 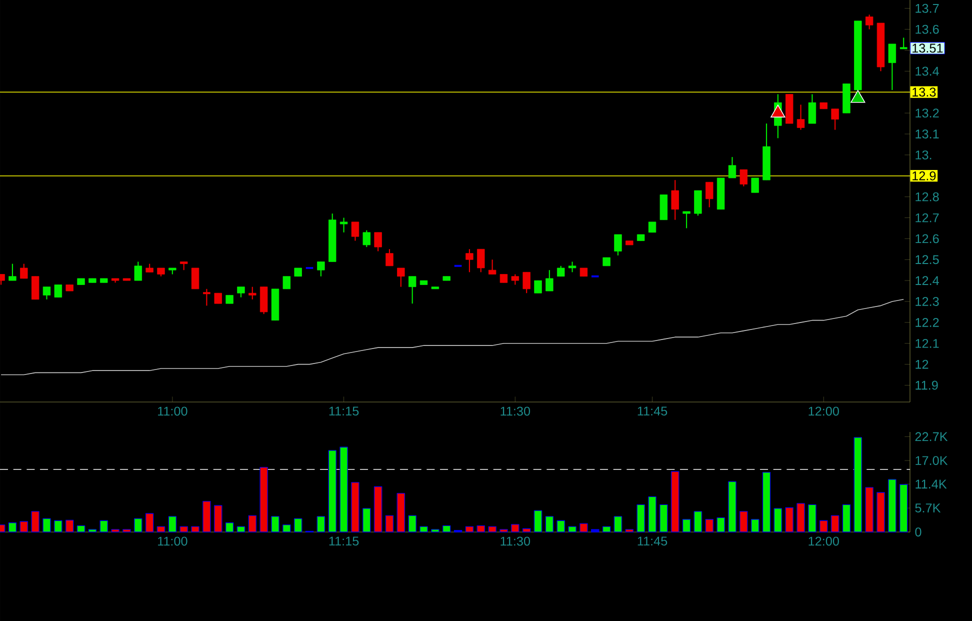 What do you see at coordinates (927, 259) in the screenshot?
I see `y-tick-label: 12.5` at bounding box center [927, 259].